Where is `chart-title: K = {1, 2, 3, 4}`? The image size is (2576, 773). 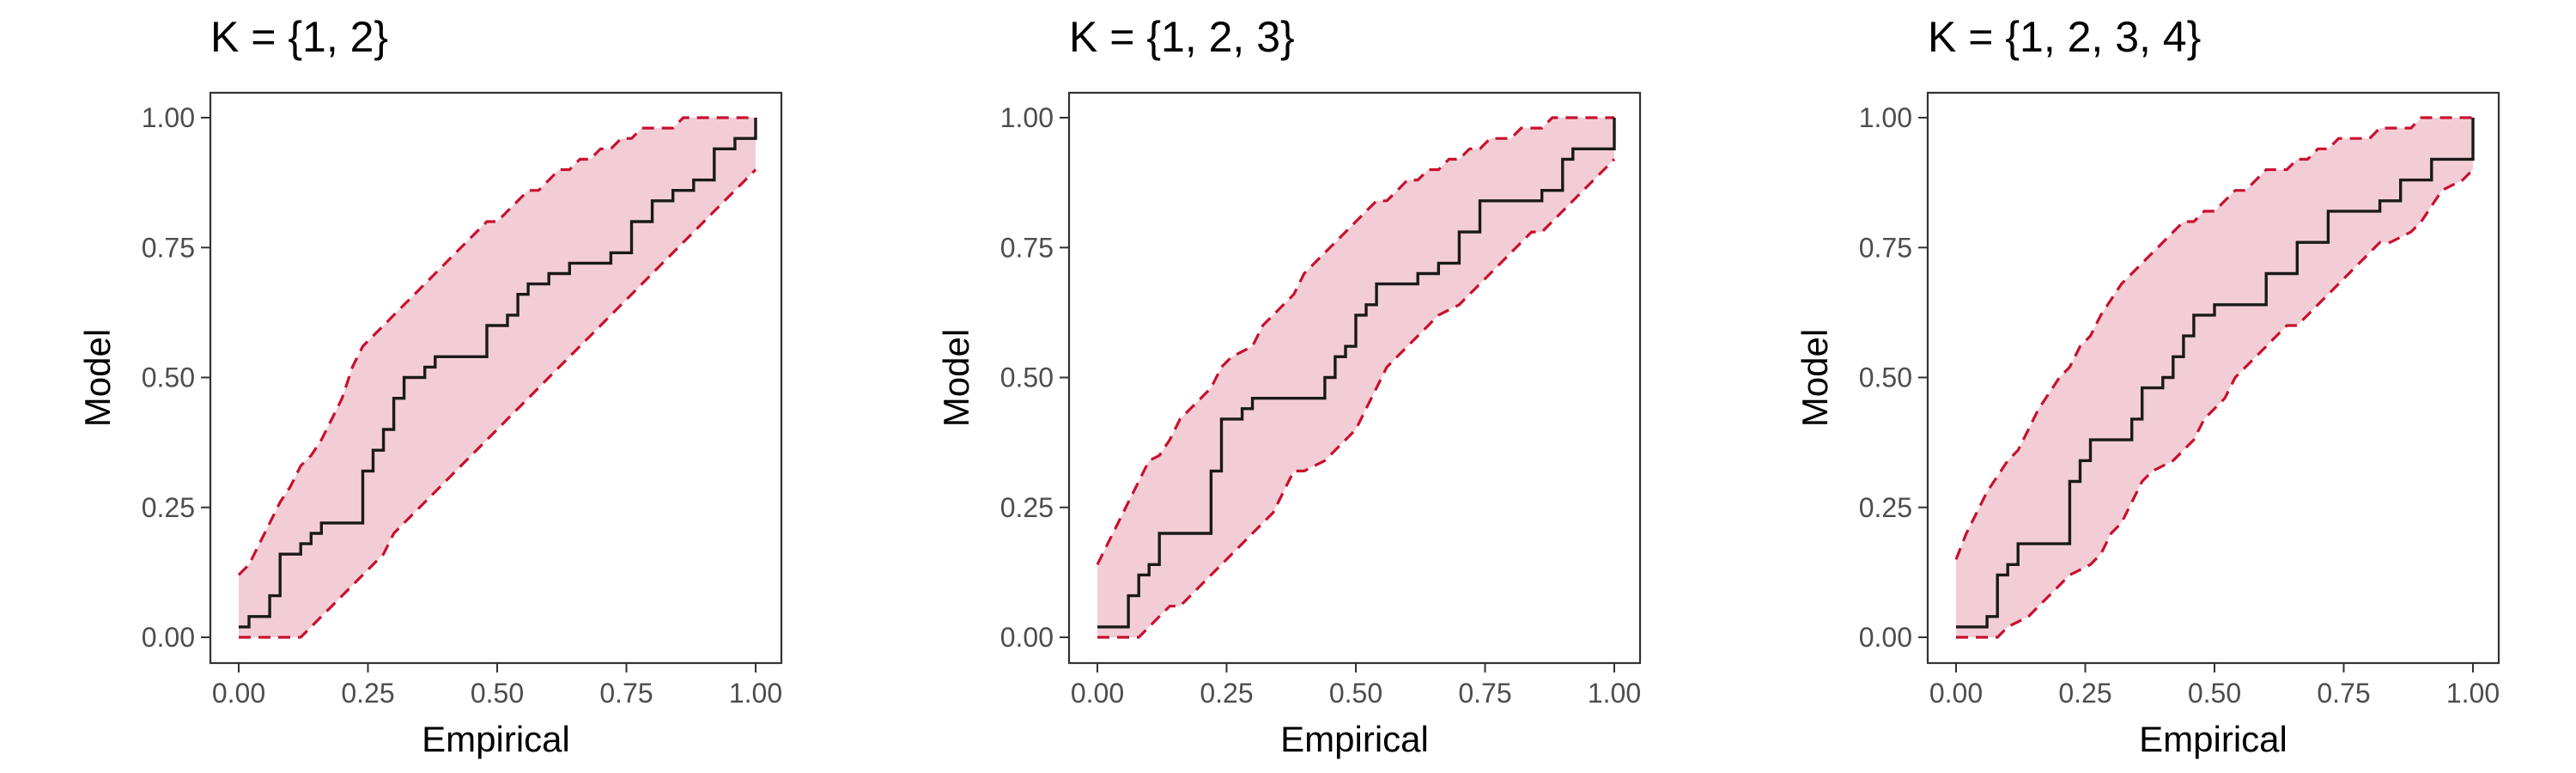 chart-title: K = {1, 2, 3, 4} is located at coordinates (2064, 37).